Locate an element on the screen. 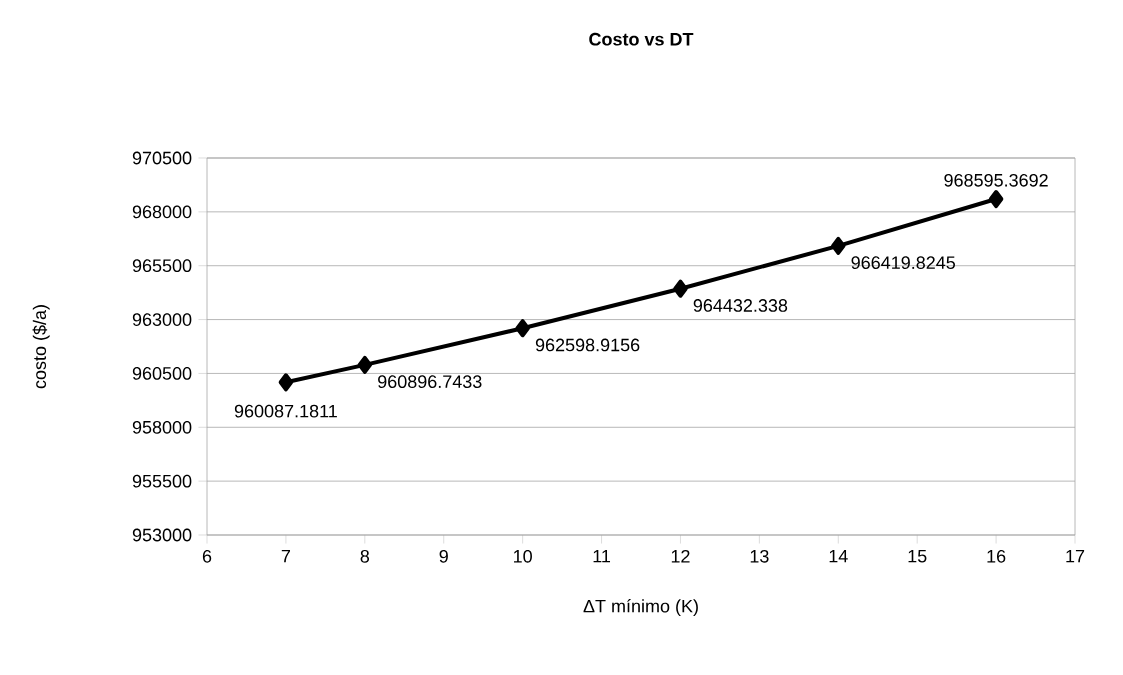 This screenshot has width=1123, height=675. data-label: 968595.3692 is located at coordinates (996, 180).